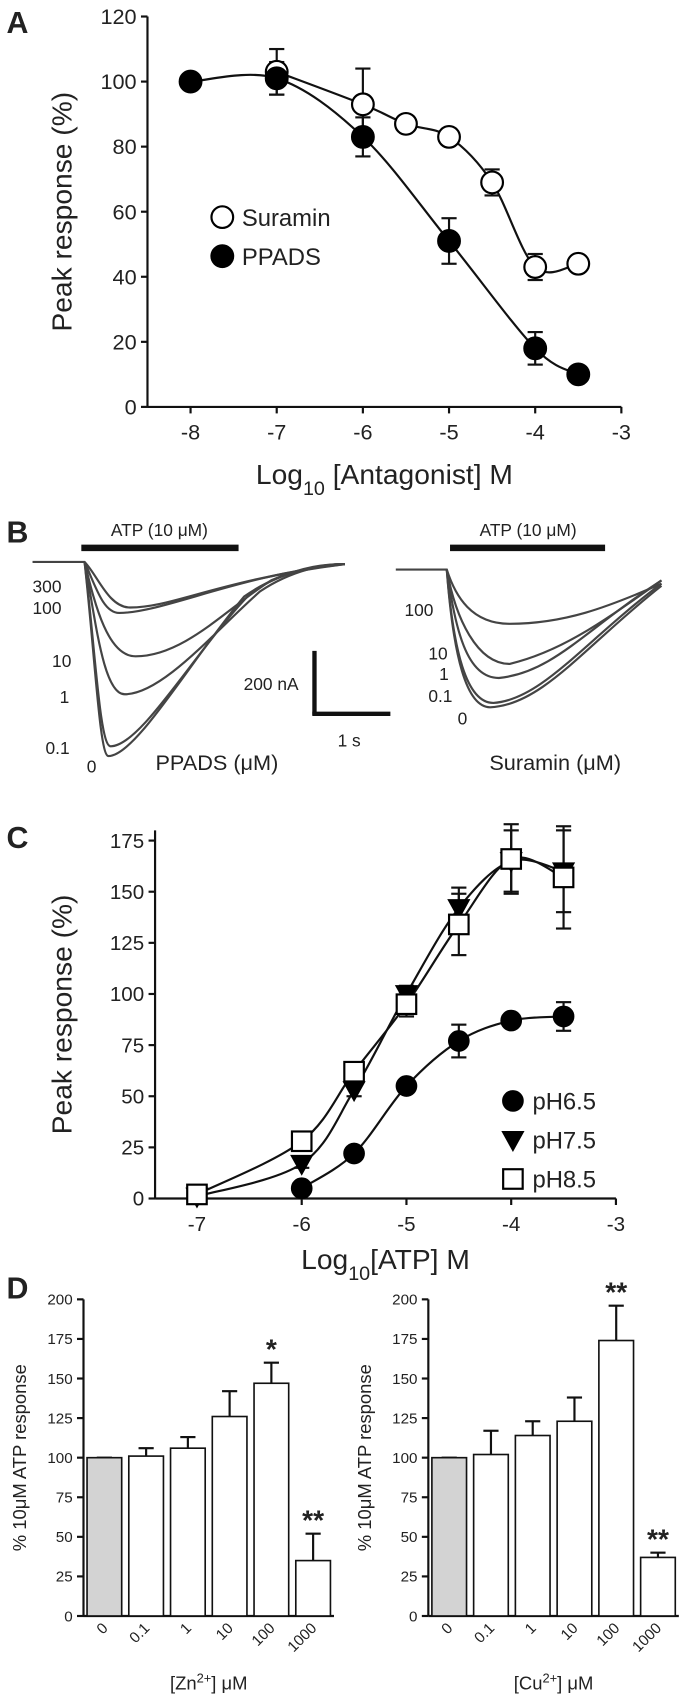  Describe the element at coordinates (204, 1677) in the screenshot. I see `x-axis-label-part: 2+` at that location.